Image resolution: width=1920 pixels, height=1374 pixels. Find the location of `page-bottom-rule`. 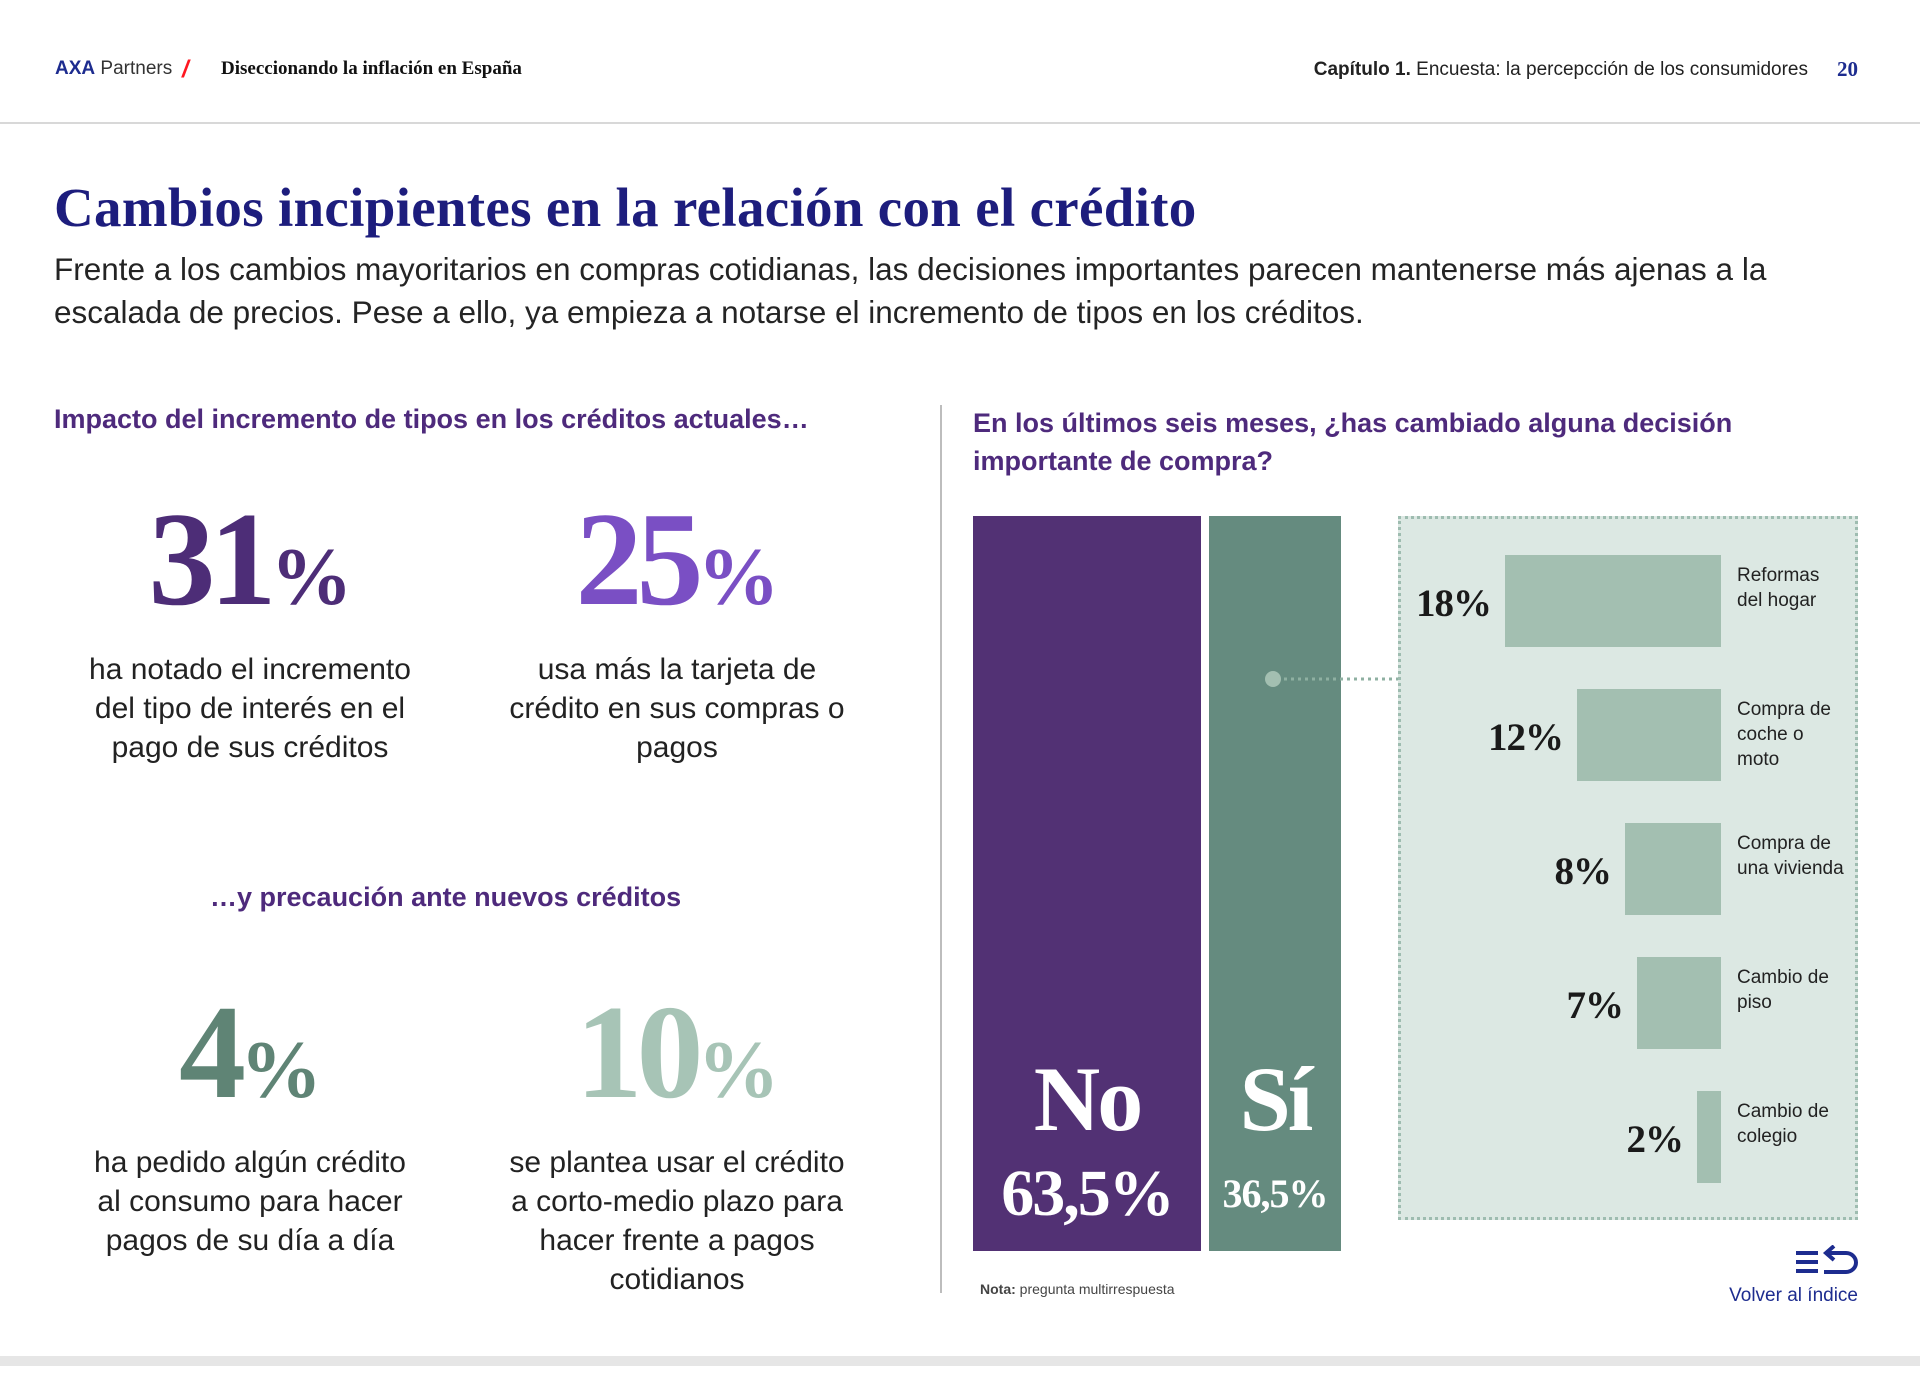

page-bottom-rule is located at coordinates (960, 1361).